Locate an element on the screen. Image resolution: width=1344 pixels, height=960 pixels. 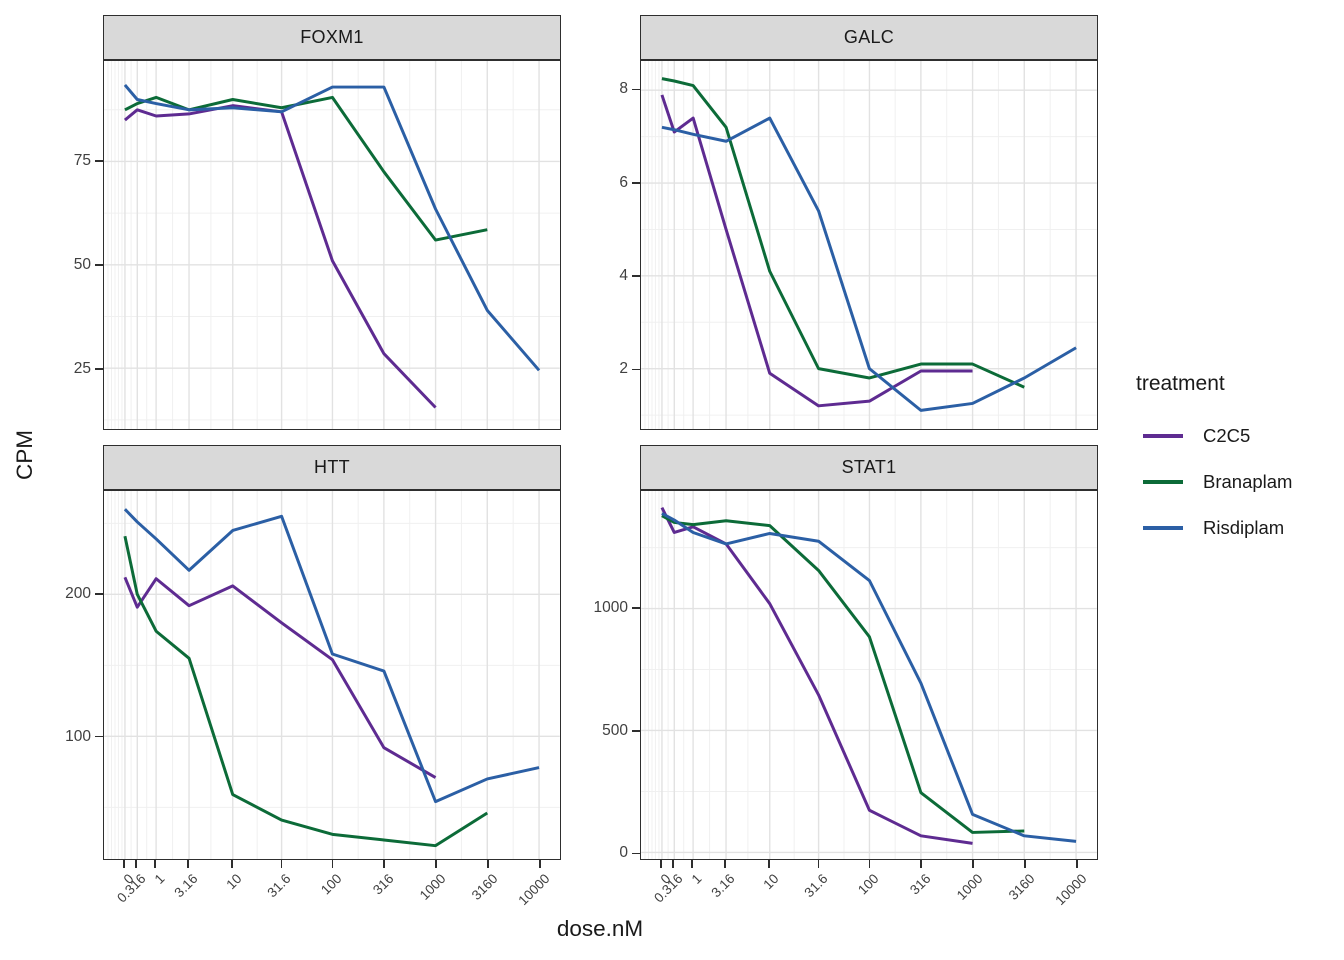
y-tick-label: 2 is located at coordinates (623, 369).